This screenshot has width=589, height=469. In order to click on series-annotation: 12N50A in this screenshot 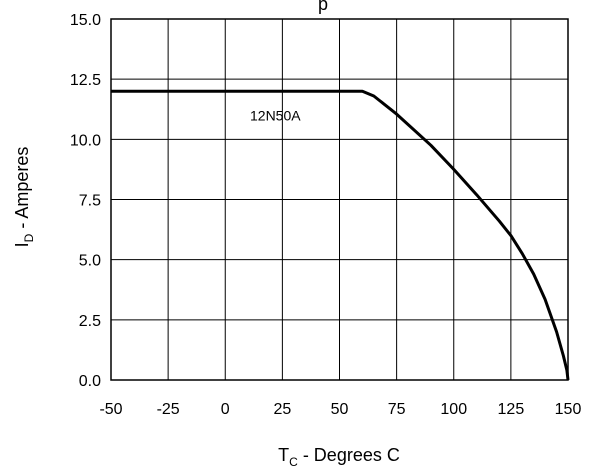, I will do `click(275, 115)`.